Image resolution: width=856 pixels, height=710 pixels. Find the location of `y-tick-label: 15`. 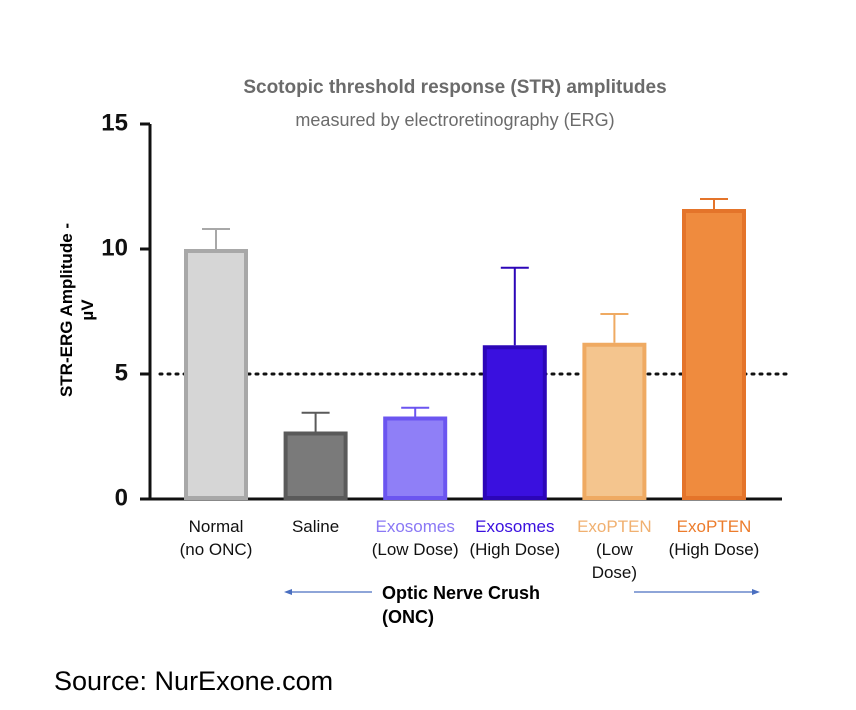

y-tick-label: 15 is located at coordinates (114, 122).